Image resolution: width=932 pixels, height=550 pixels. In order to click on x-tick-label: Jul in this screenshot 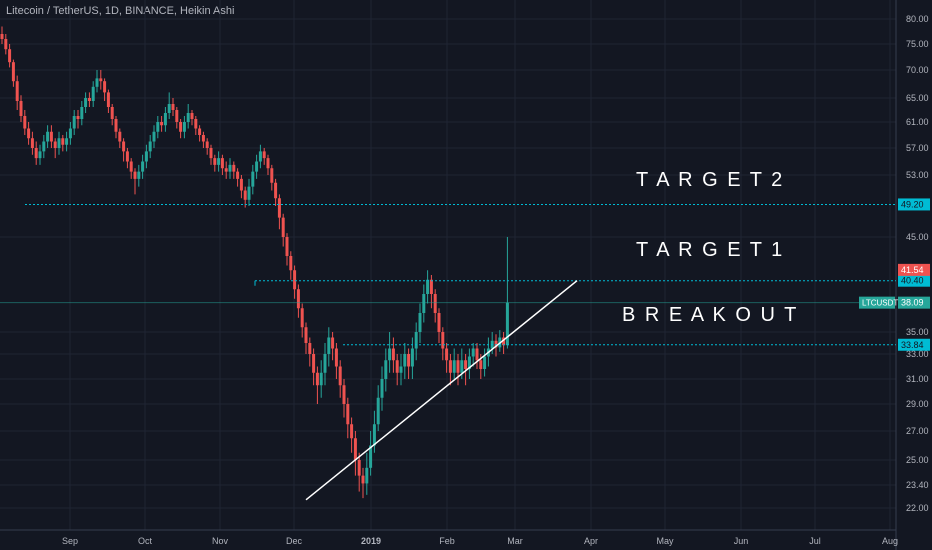, I will do `click(815, 541)`.